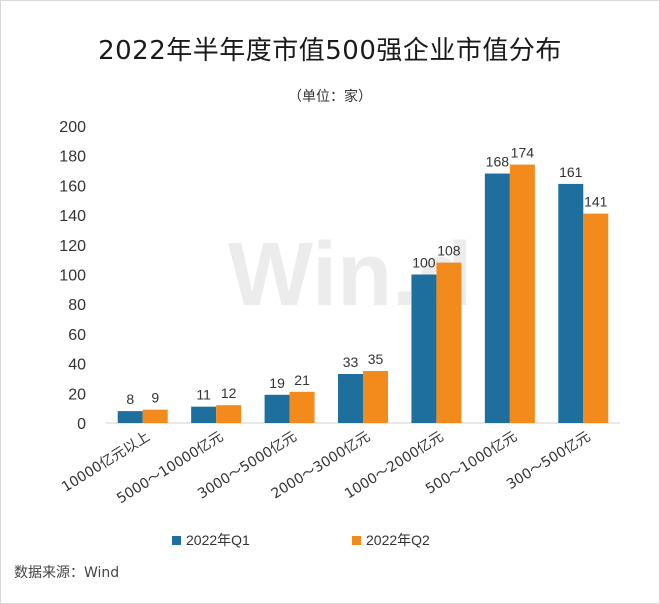 The image size is (660, 604). I want to click on data-label: 12, so click(229, 393).